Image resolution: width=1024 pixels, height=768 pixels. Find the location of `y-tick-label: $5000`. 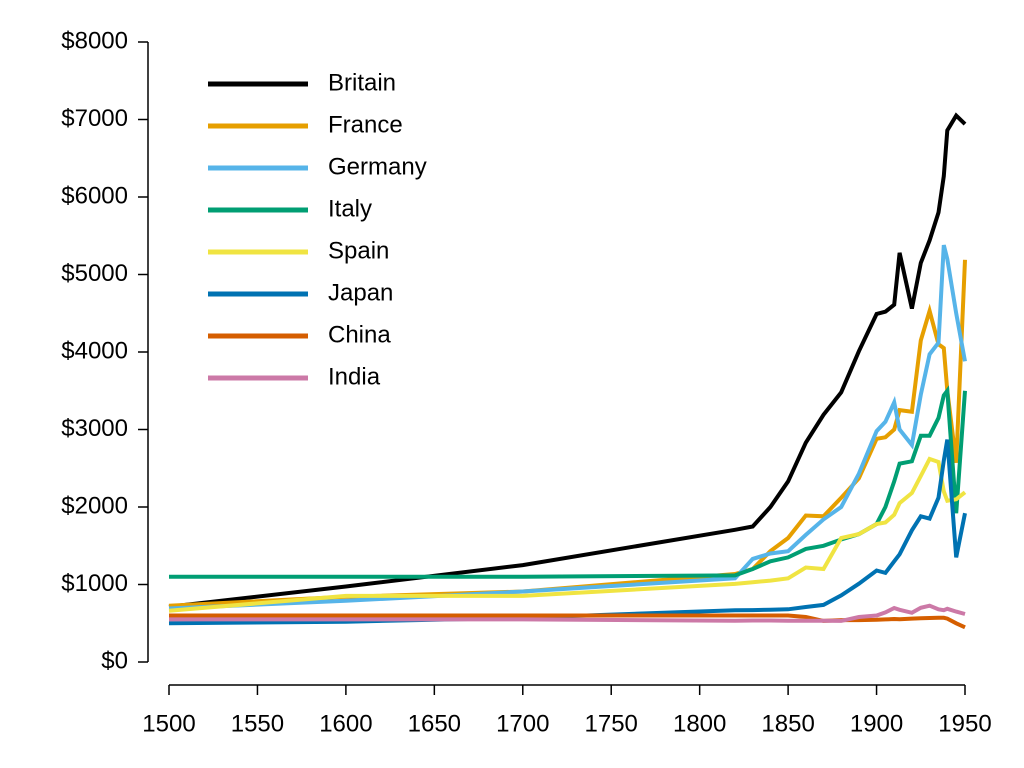

y-tick-label: $5000 is located at coordinates (94, 273).